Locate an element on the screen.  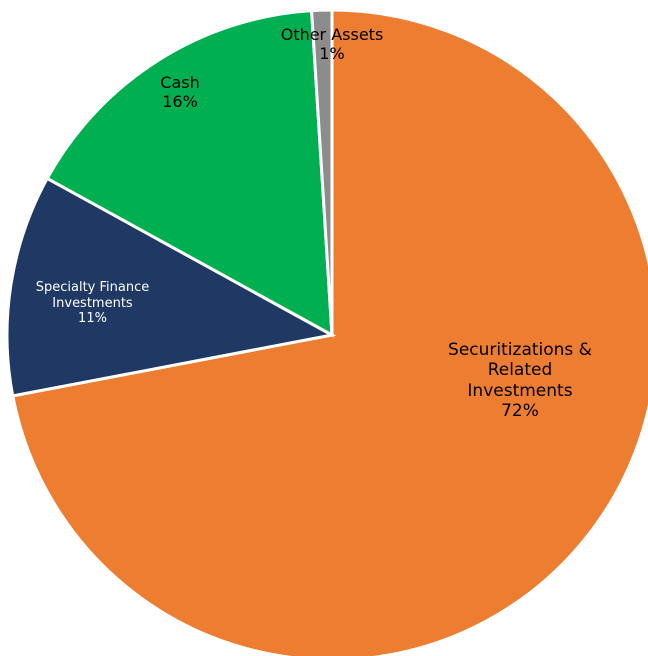
label-specialty-finance: Specialty Finance Investments 11% is located at coordinates (92, 303).